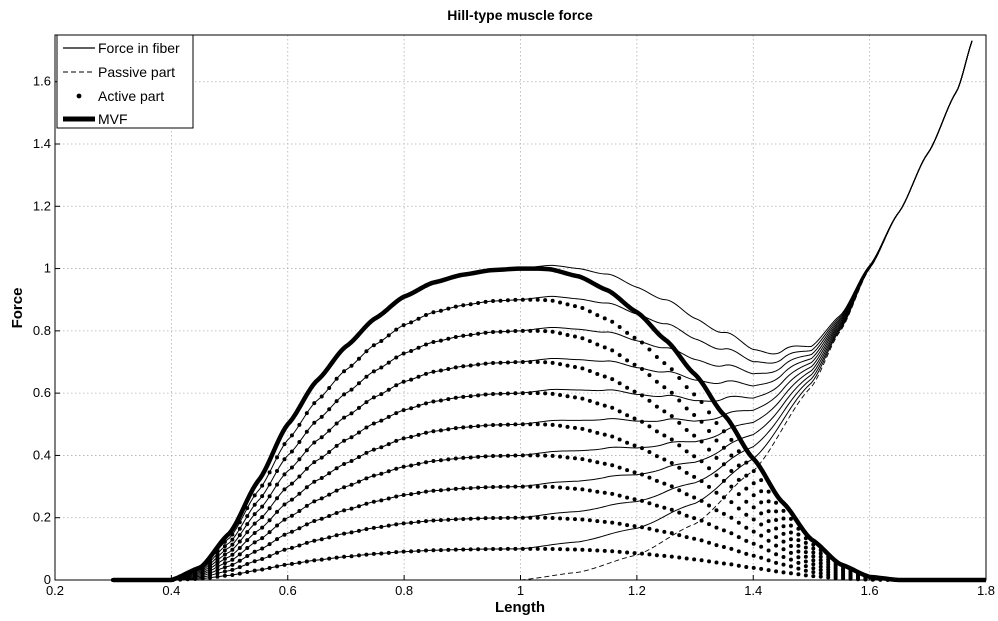 This screenshot has height=621, width=998. I want to click on y-tick-label: 0.8, so click(42, 330).